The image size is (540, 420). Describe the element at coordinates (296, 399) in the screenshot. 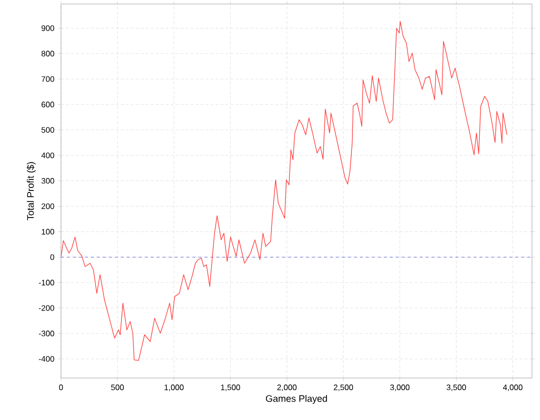

I see `x-axis-title: Games Played` at that location.